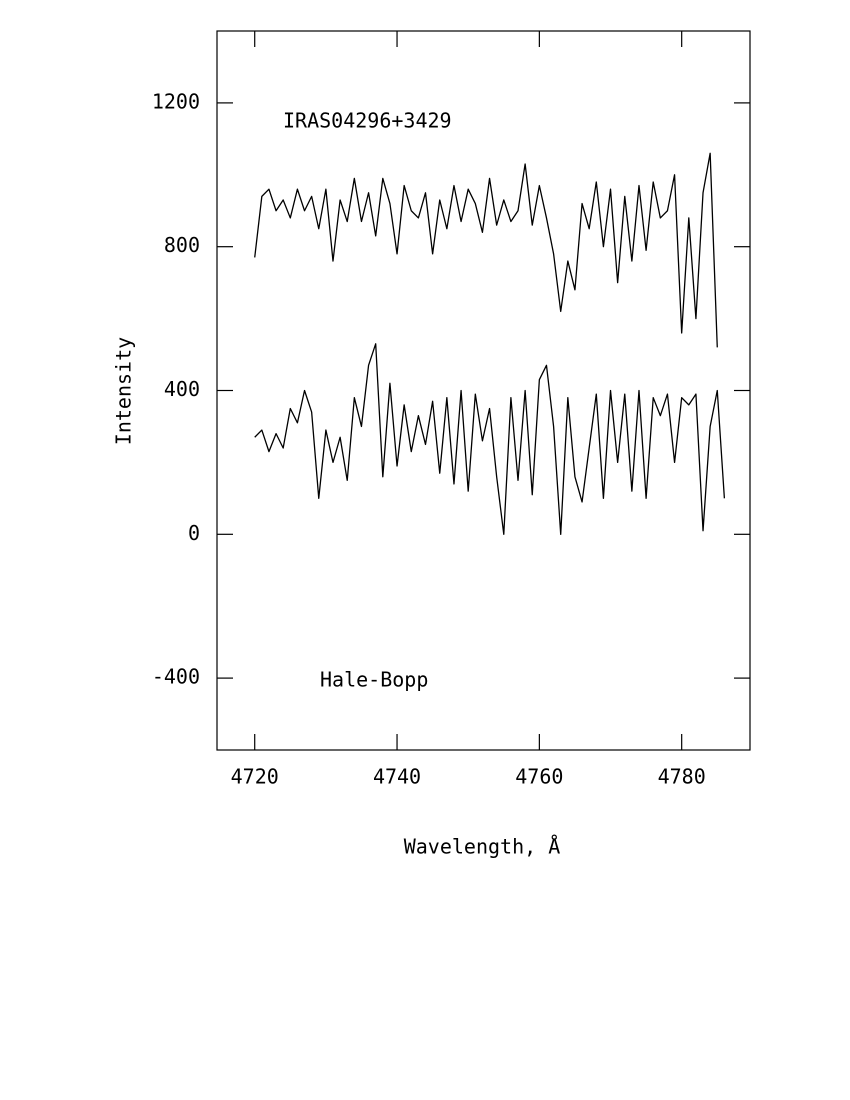 Image resolution: width=850 pixels, height=1100 pixels. Describe the element at coordinates (367, 121) in the screenshot. I see `annotation: IRAS04296+3429` at that location.